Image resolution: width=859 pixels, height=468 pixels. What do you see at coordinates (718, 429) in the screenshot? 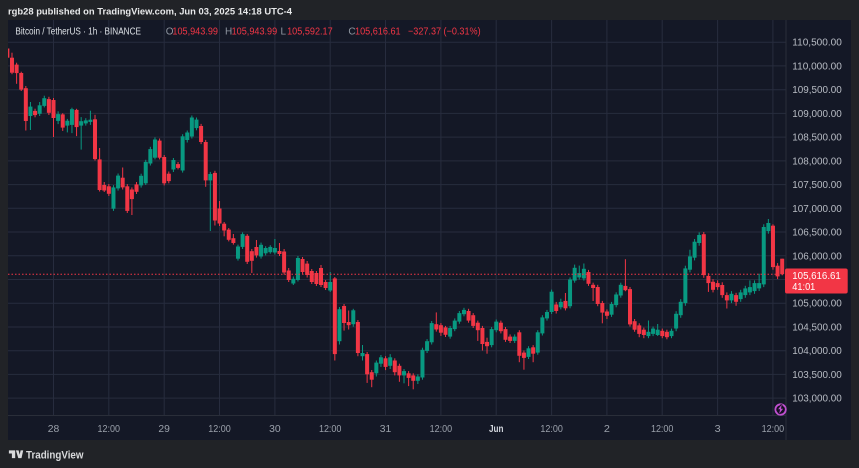
I see `svg-text: 3` at bounding box center [718, 429].